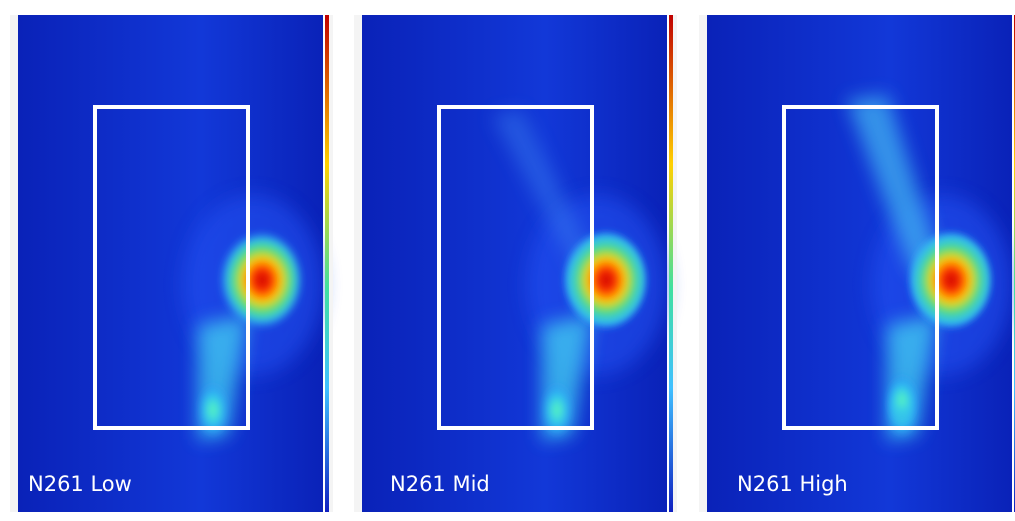 This screenshot has width=1015, height=521. What do you see at coordinates (792, 484) in the screenshot?
I see `panel-label: N261 High` at bounding box center [792, 484].